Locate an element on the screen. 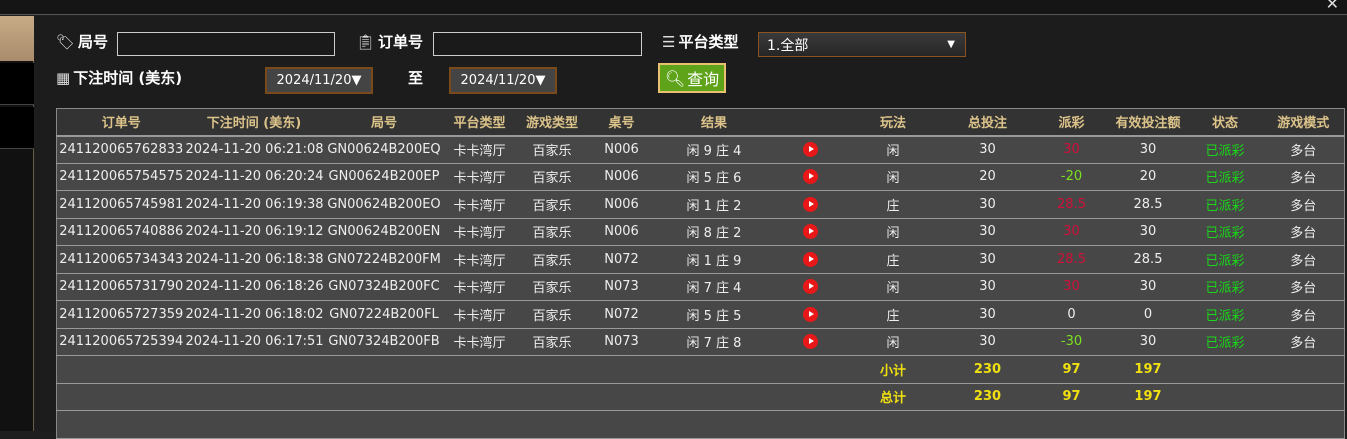 The image size is (1347, 439). platform-label-text: 平台类型 is located at coordinates (708, 42).